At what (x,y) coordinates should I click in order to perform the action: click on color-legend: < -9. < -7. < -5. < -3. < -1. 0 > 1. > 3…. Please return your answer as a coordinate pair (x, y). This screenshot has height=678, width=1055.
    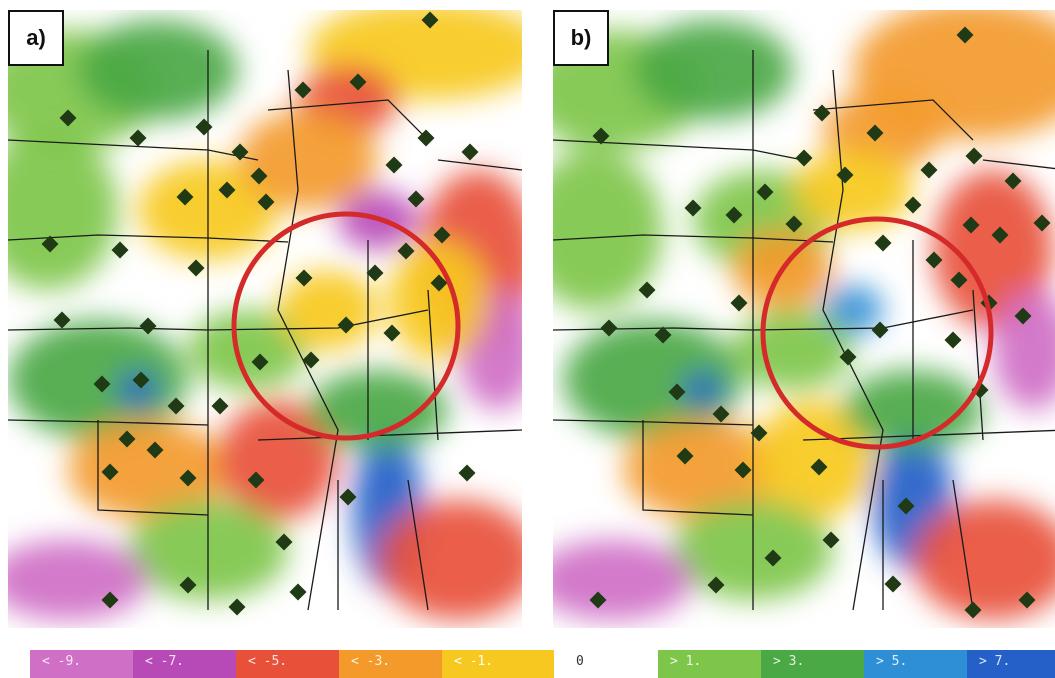
    Looking at the image, I should click on (542, 664).